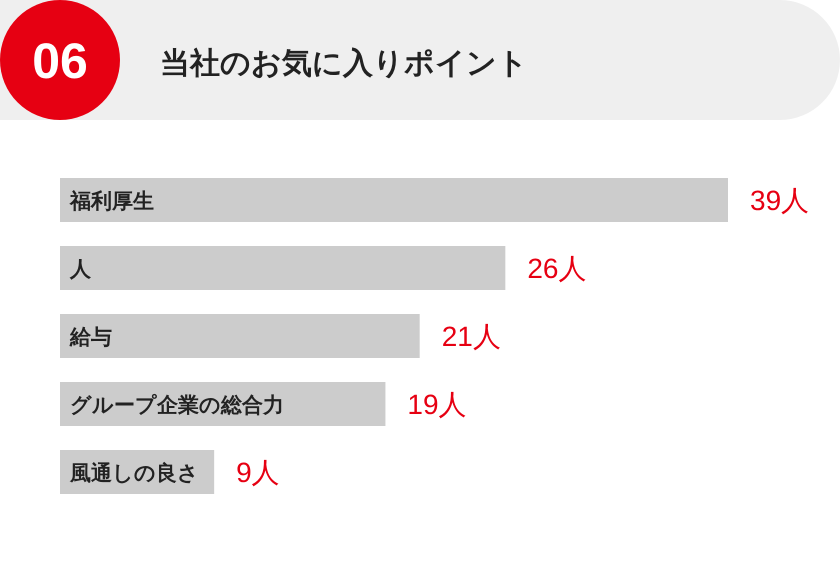  Describe the element at coordinates (80, 269) in the screenshot. I see `y-tick-label: 人` at that location.